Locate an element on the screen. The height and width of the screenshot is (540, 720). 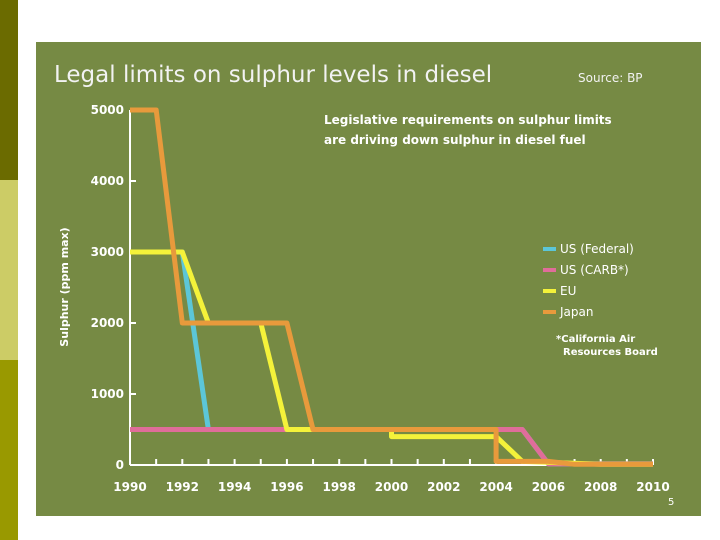
x-tick-label: 2004 is located at coordinates (495, 487).